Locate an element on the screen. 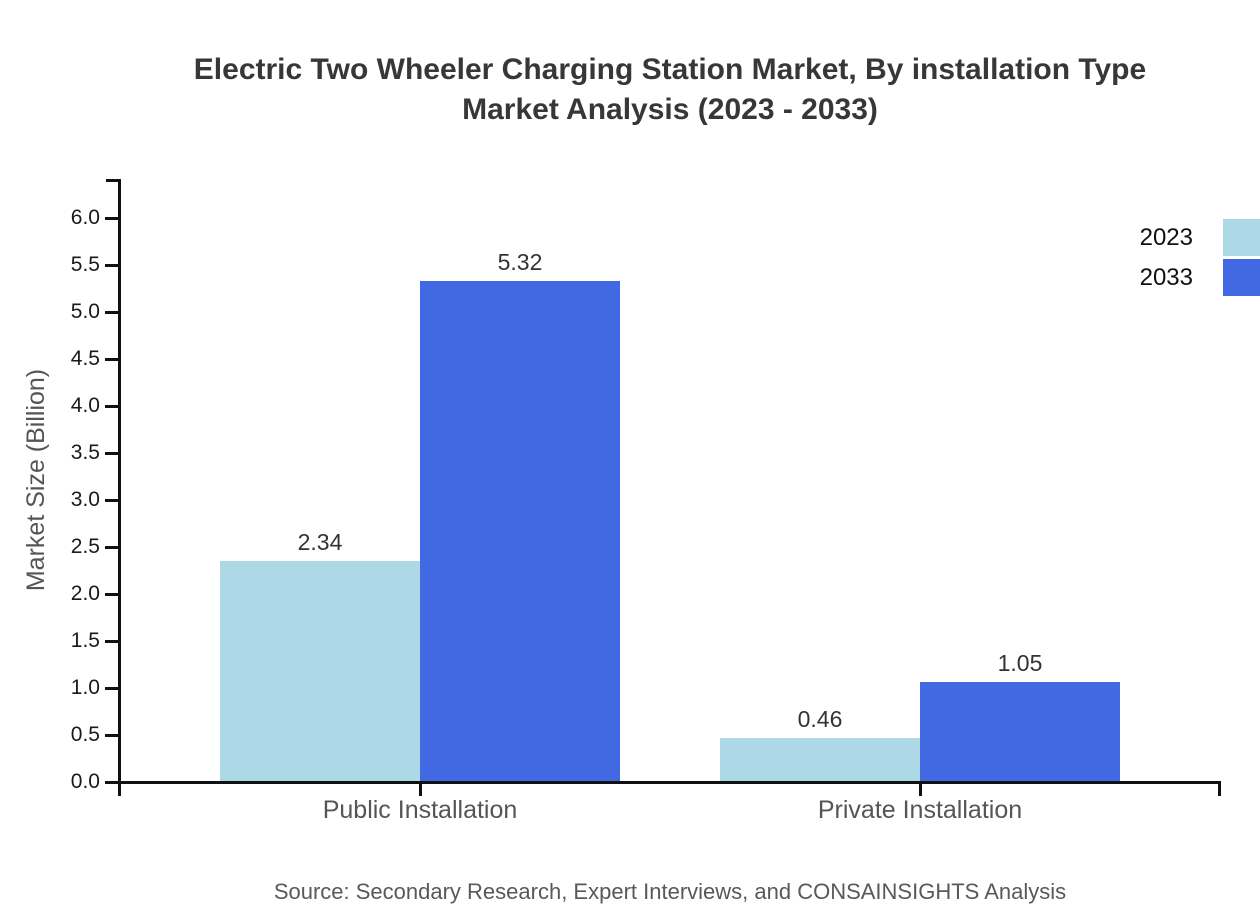 Image resolution: width=1260 pixels, height=920 pixels. bar-2023-private-installation is located at coordinates (820, 759).